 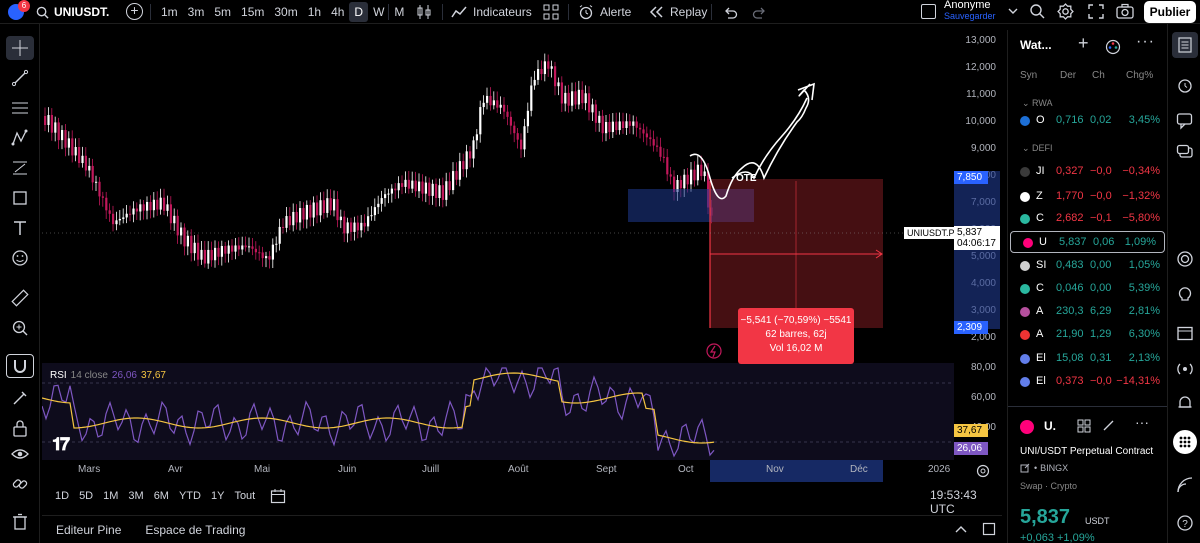 I want to click on compare-symbol-button: +, so click(x=134, y=11).